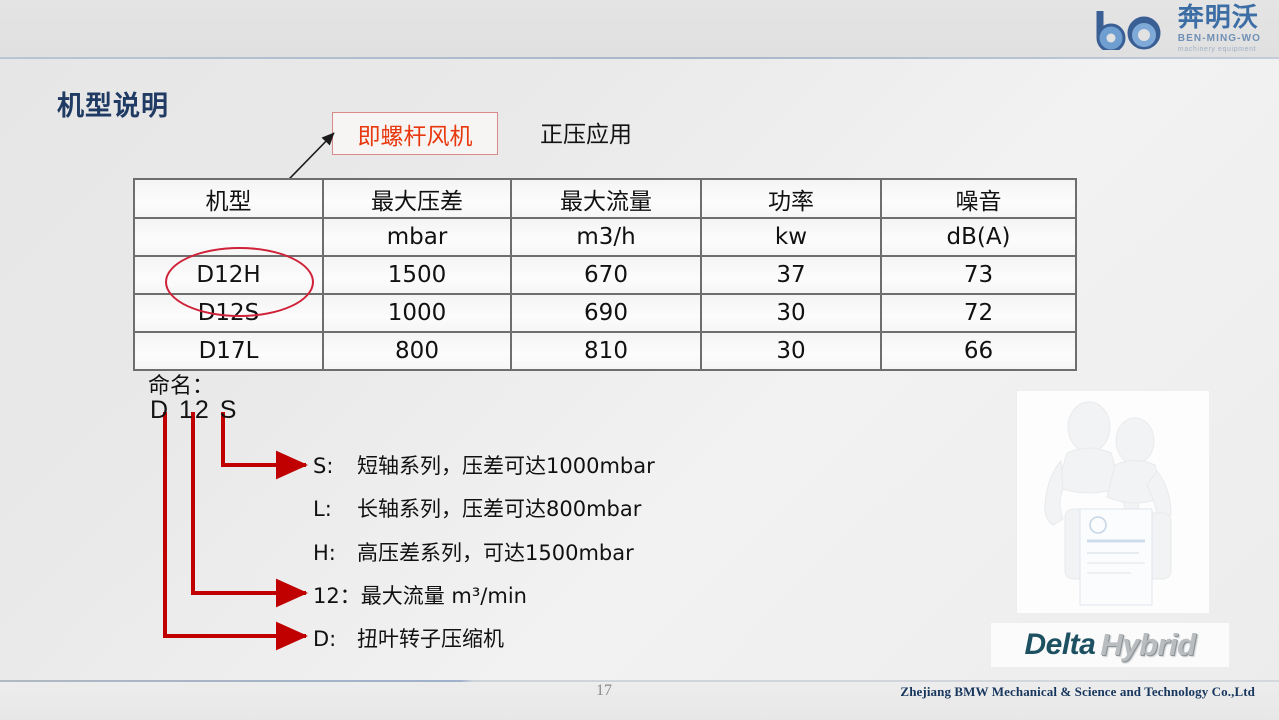  I want to click on logo-text-block: 奔明沃 BEN-MING-WO machinery equipment, so click(1219, 29).